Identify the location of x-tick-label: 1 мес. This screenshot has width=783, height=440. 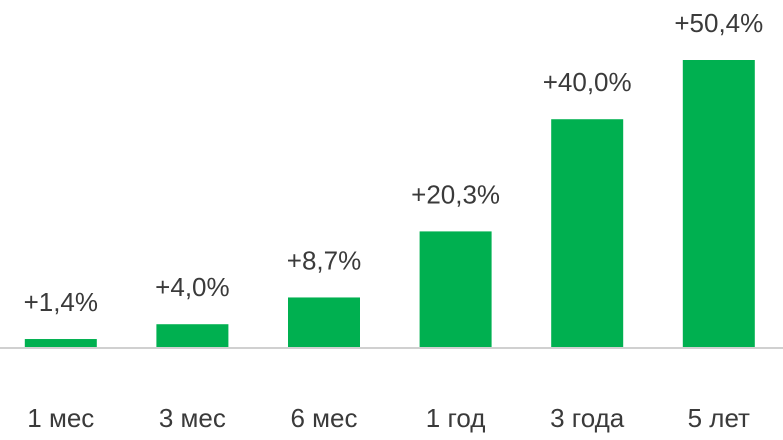
(60, 418).